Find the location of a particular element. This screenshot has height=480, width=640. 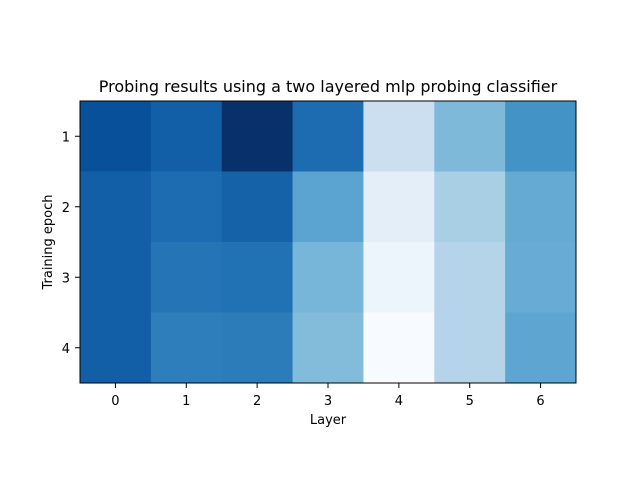

y-axis-ticks: 1 2 3 4 is located at coordinates (71, 243).